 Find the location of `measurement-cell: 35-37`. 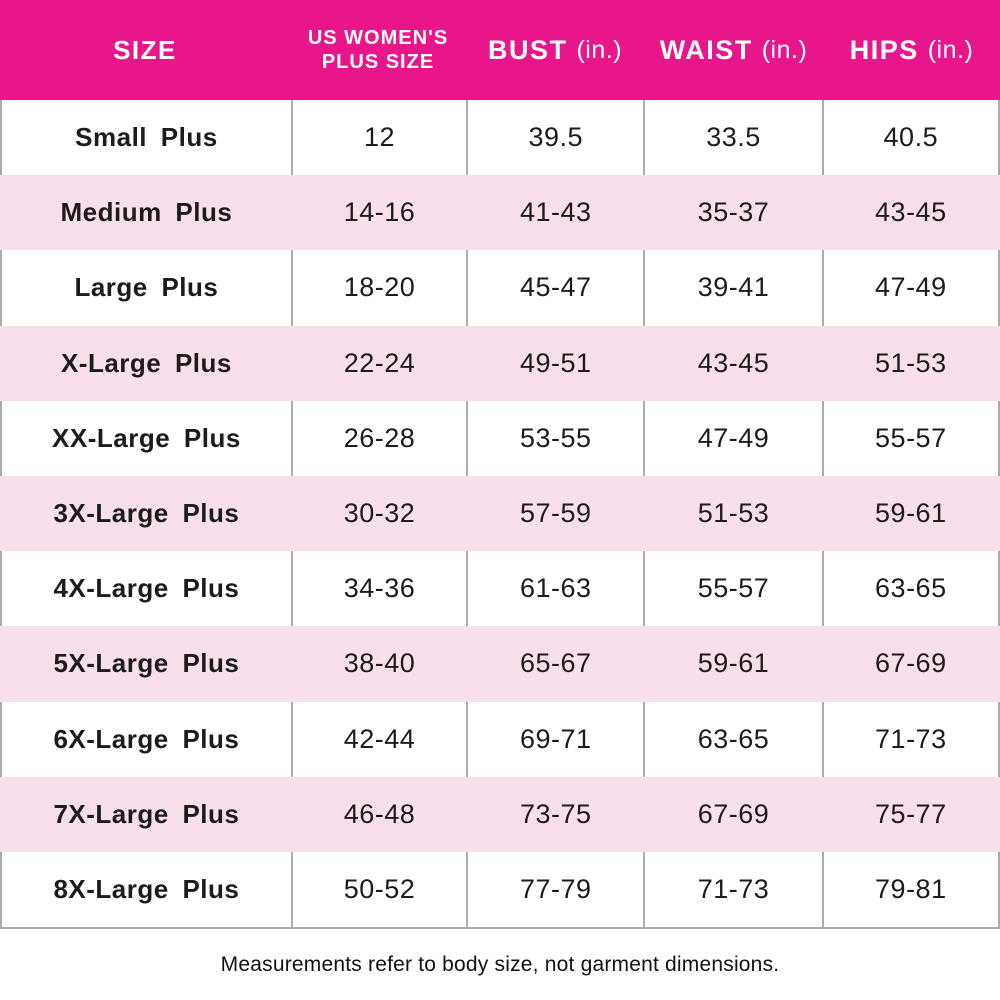

measurement-cell: 35-37 is located at coordinates (733, 212).